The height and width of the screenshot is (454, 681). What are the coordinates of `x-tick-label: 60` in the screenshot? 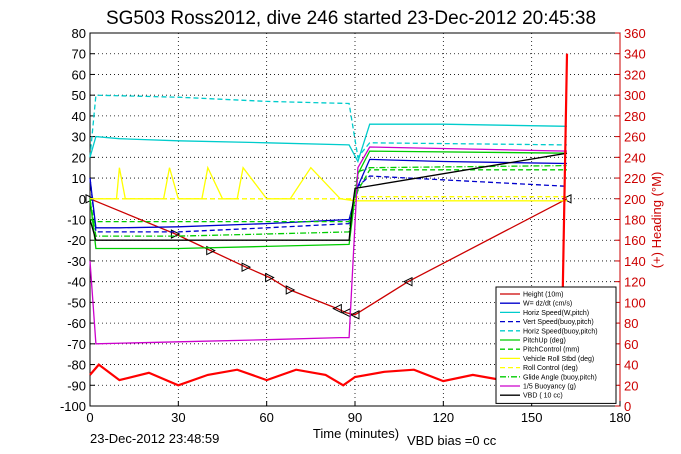 It's located at (266, 417).